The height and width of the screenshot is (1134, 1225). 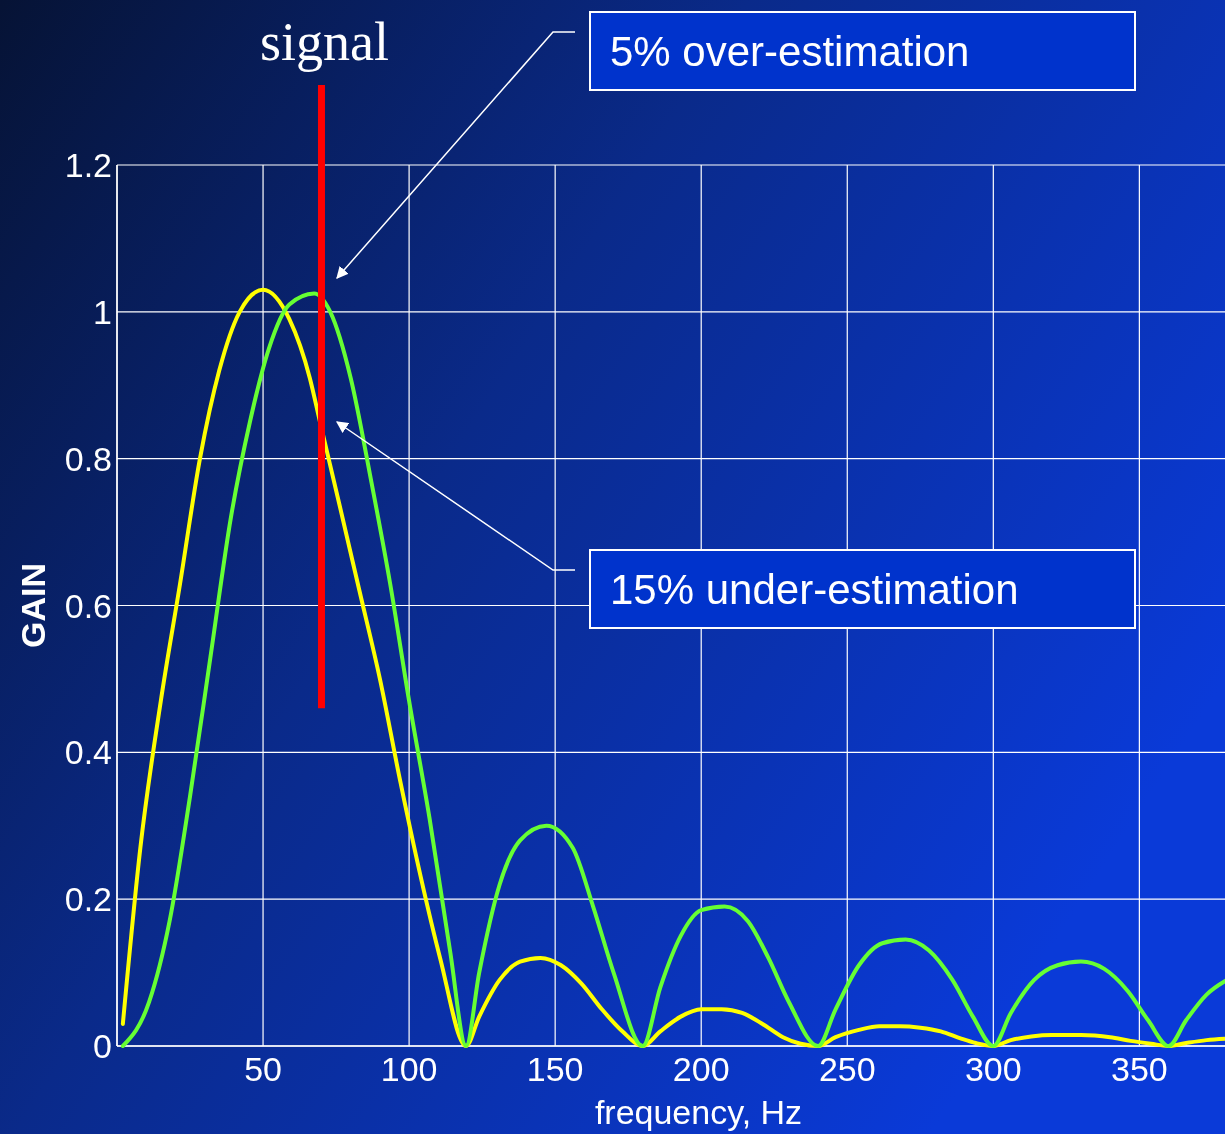 I want to click on y-tick-label: 0, so click(x=102, y=1046).